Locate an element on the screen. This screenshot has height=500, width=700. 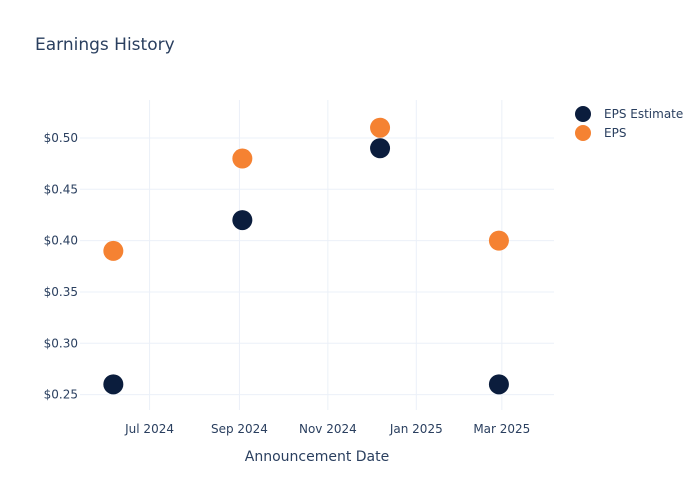
y-tick-label: $0.50 is located at coordinates (61, 138).